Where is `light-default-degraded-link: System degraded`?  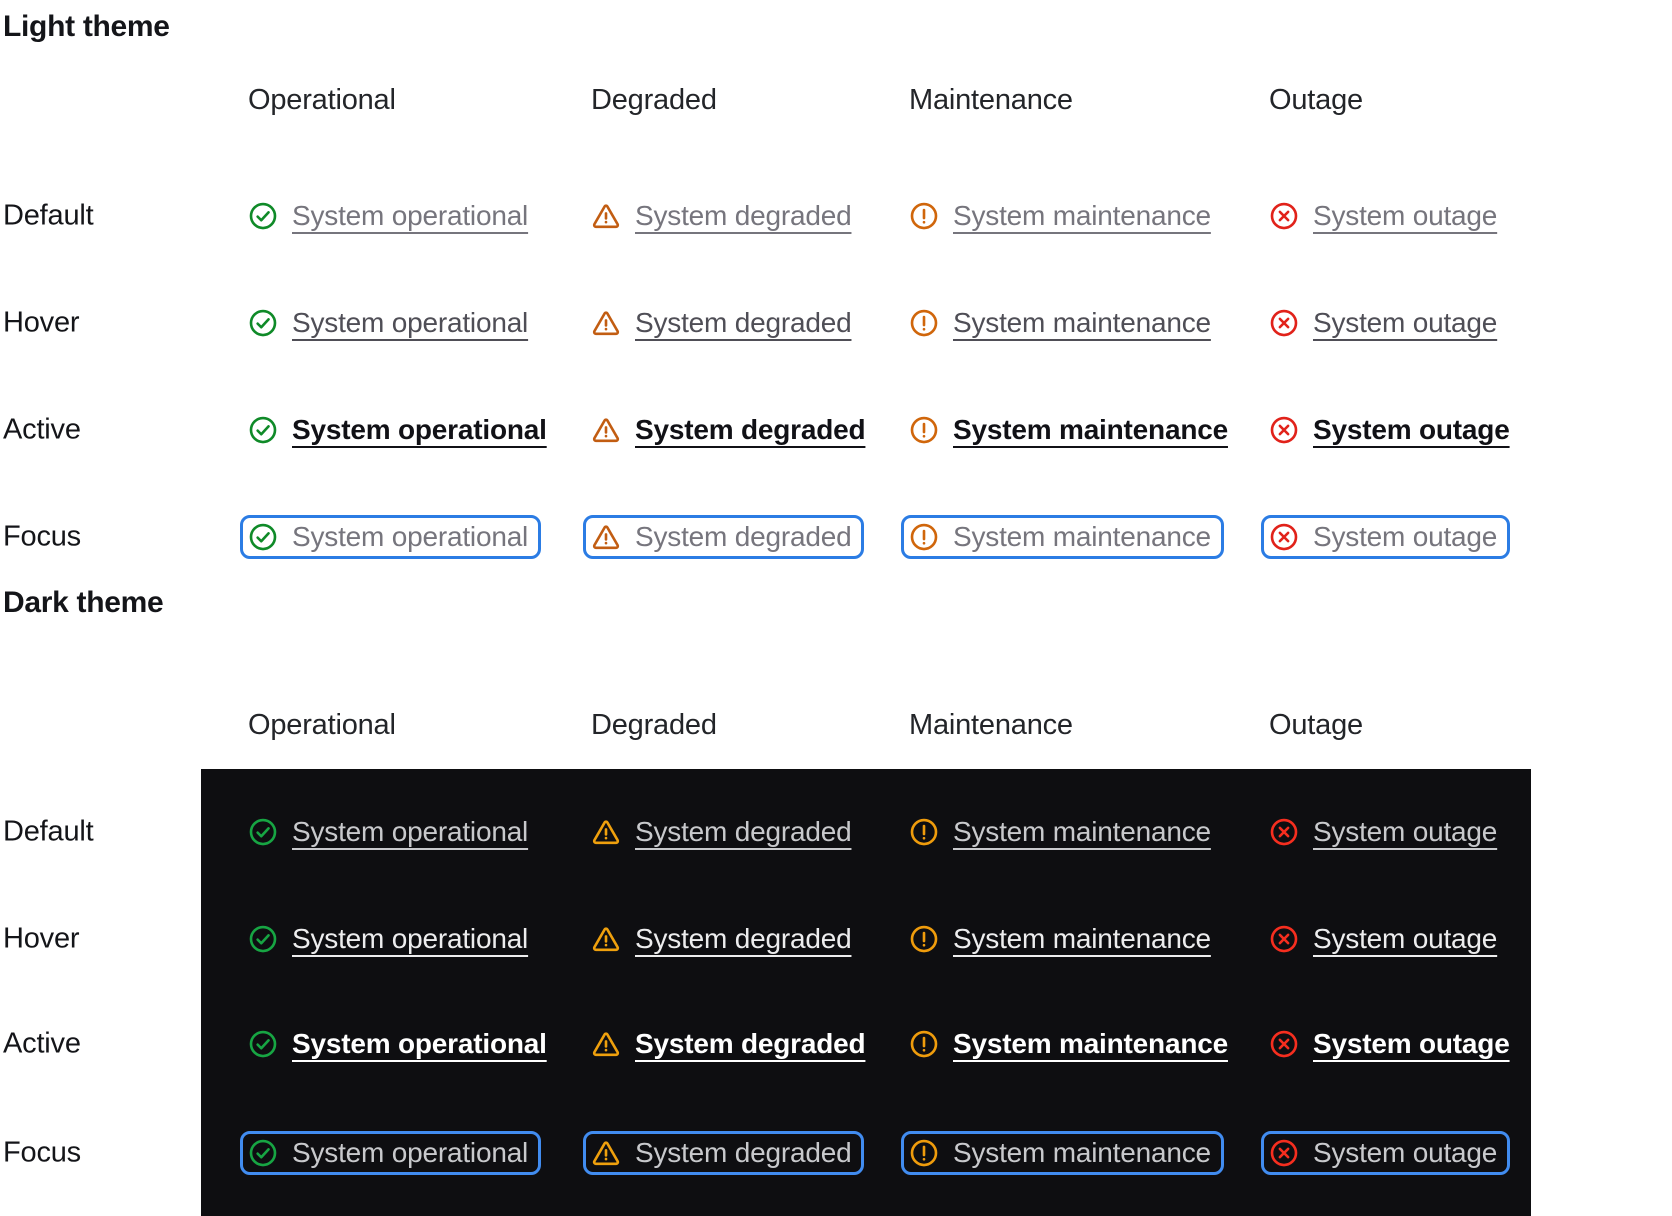
light-default-degraded-link: System degraded is located at coordinates (721, 216).